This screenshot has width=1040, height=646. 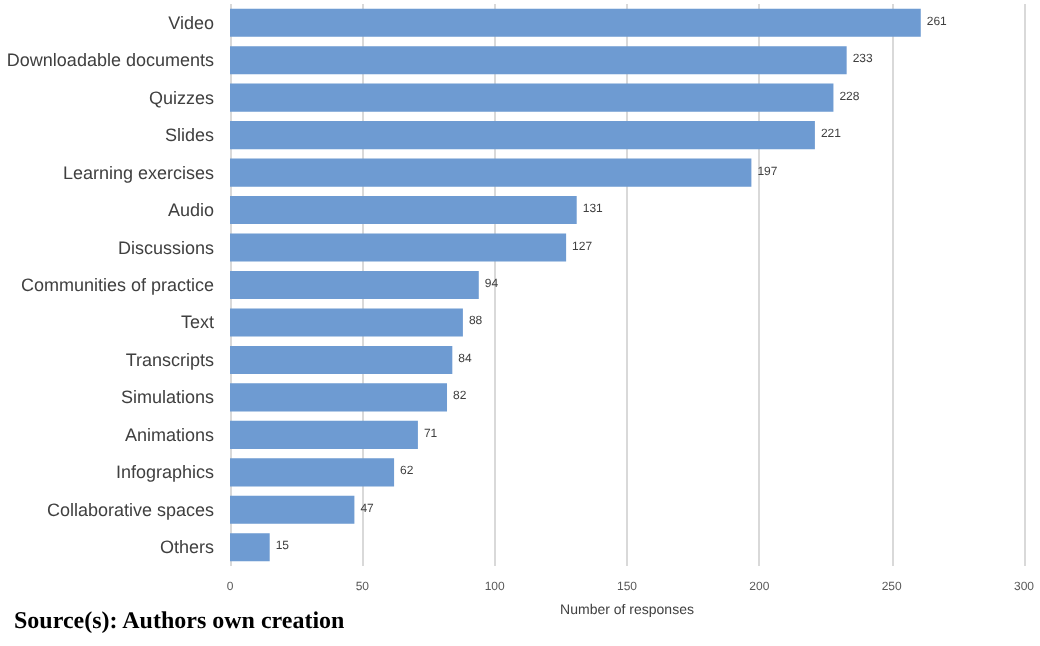 I want to click on y-tick-label: Communities of practice, so click(x=117, y=285).